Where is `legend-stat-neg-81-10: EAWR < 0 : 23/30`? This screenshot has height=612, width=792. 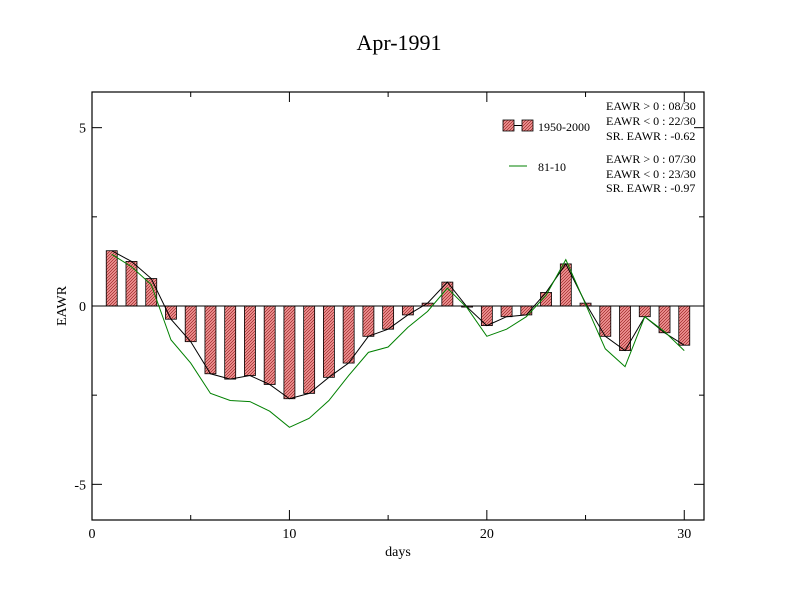 legend-stat-neg-81-10: EAWR < 0 : 23/30 is located at coordinates (651, 174).